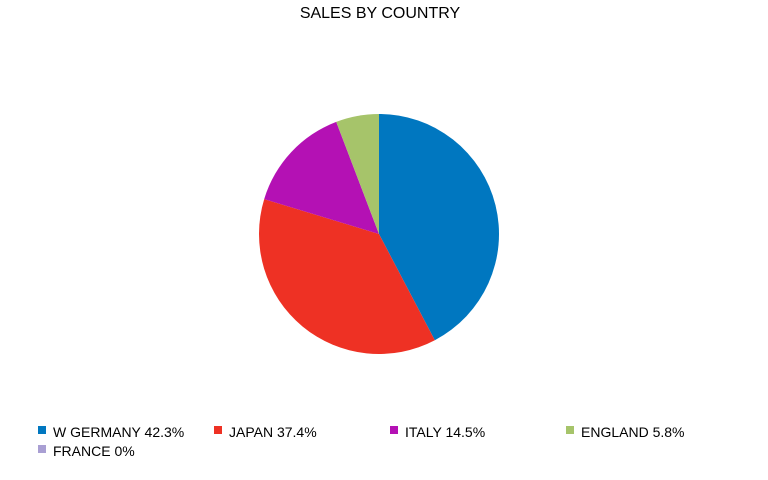  What do you see at coordinates (570, 430) in the screenshot?
I see `legend-swatch-england` at bounding box center [570, 430].